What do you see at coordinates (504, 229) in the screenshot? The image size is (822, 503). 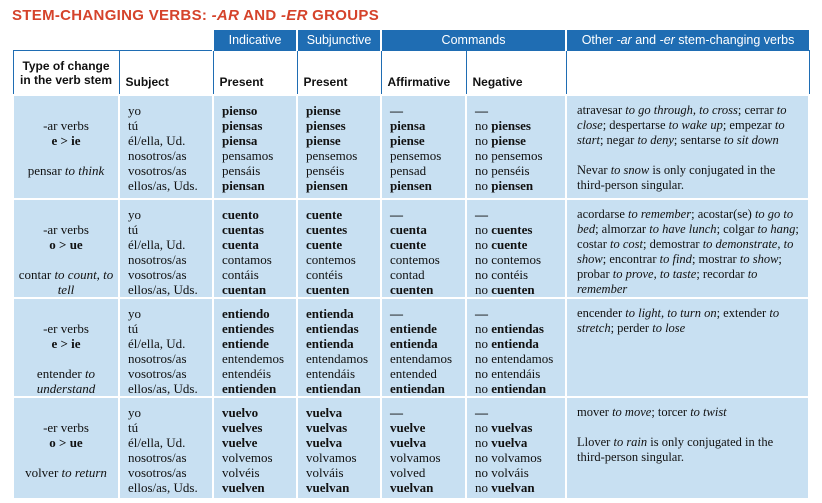 I see `verb-form: no cuentes` at bounding box center [504, 229].